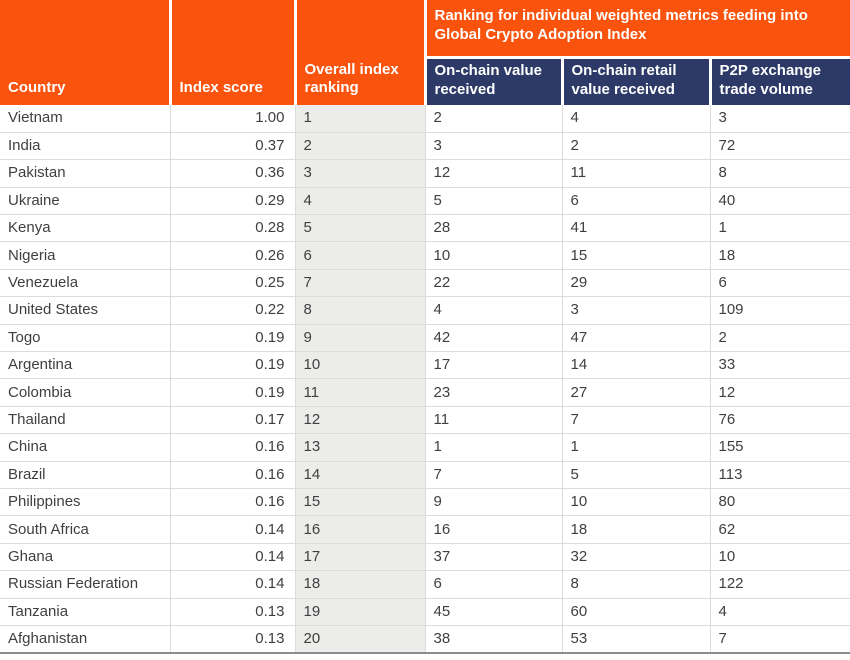  What do you see at coordinates (233, 283) in the screenshot?
I see `index-score-cell: 0.25` at bounding box center [233, 283].